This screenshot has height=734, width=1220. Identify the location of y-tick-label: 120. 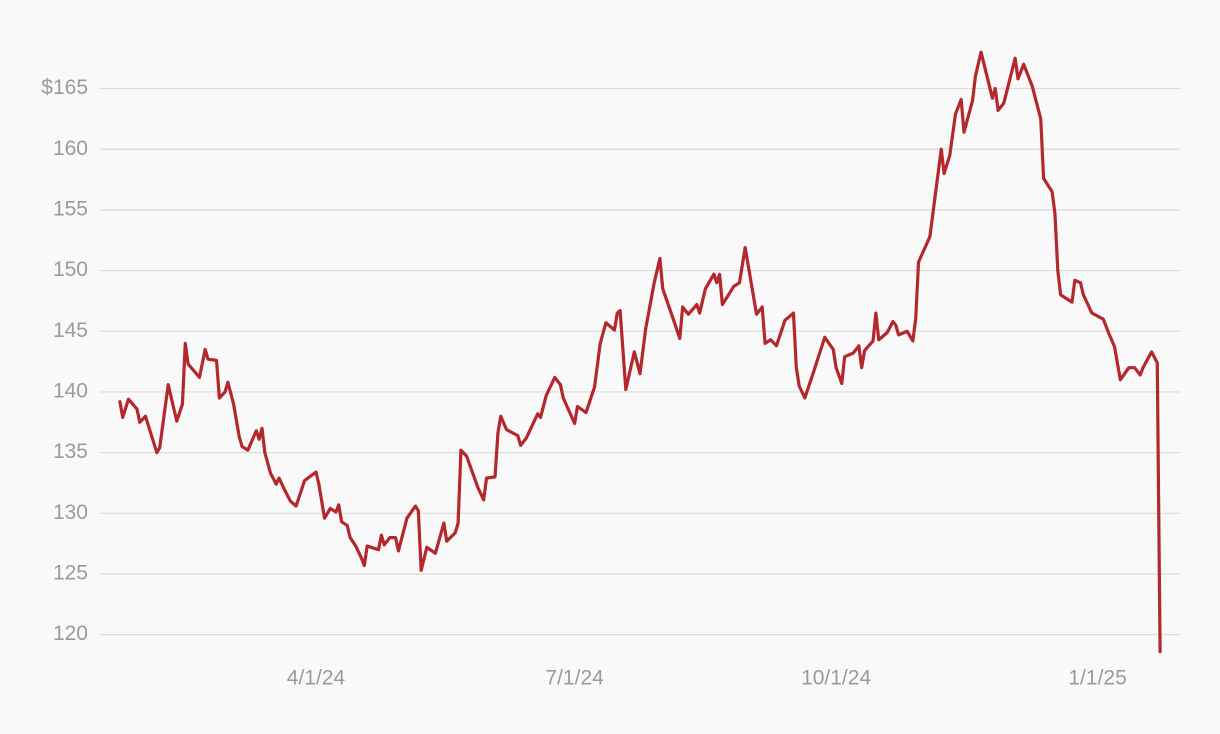
(70, 633).